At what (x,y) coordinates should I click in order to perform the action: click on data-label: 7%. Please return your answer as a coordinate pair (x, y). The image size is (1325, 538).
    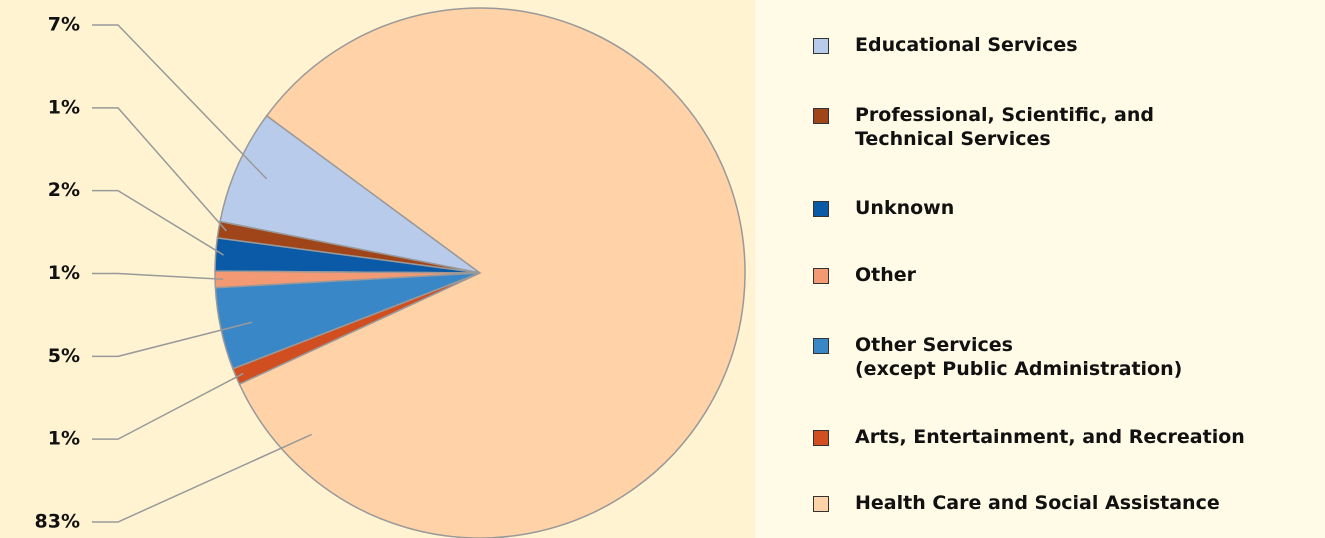
    Looking at the image, I should click on (64, 25).